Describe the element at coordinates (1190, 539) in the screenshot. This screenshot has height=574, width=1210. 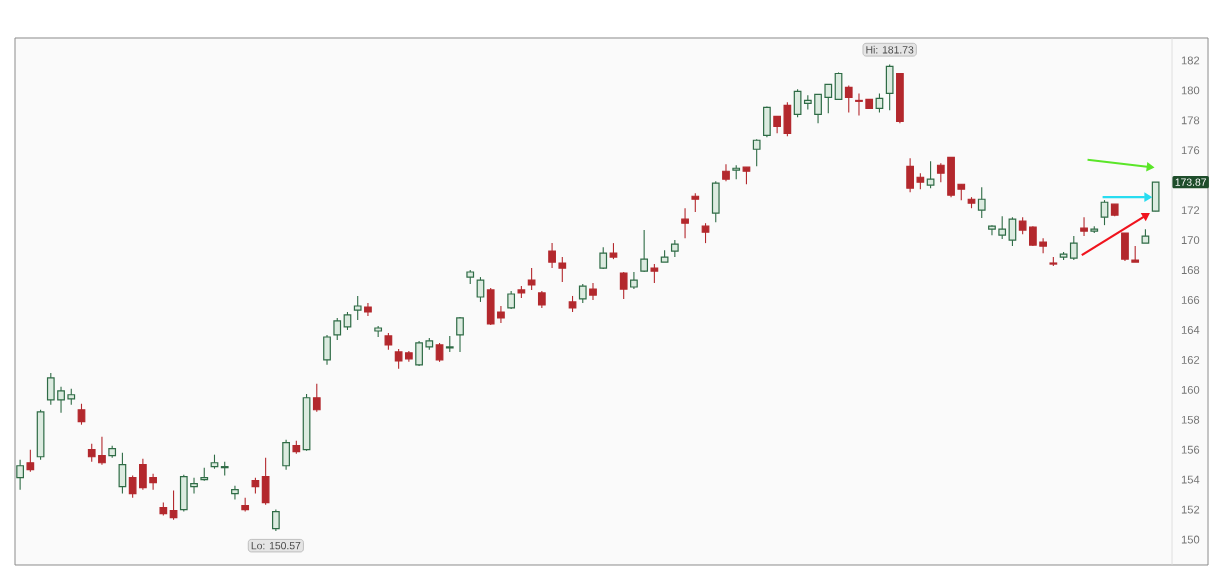
I see `y-tick-label: 150` at that location.